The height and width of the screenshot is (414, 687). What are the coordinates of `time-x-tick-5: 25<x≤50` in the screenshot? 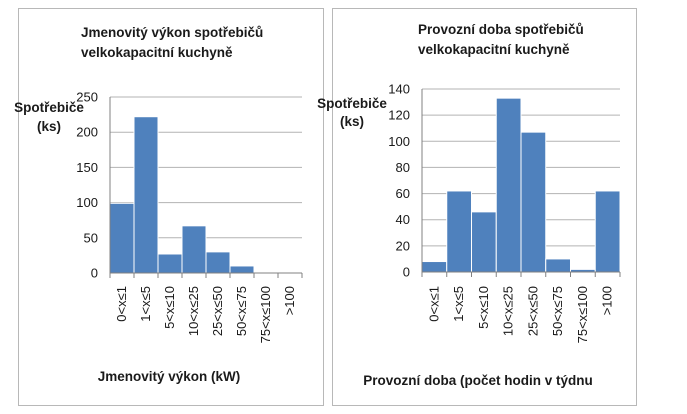 It's located at (532, 311).